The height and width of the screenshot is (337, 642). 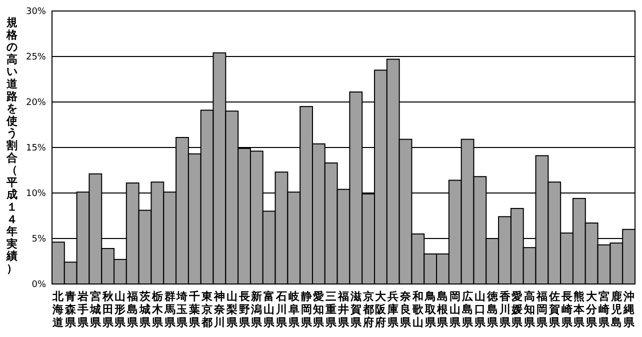 I want to click on x-tick-label: 島根県, so click(x=443, y=309).